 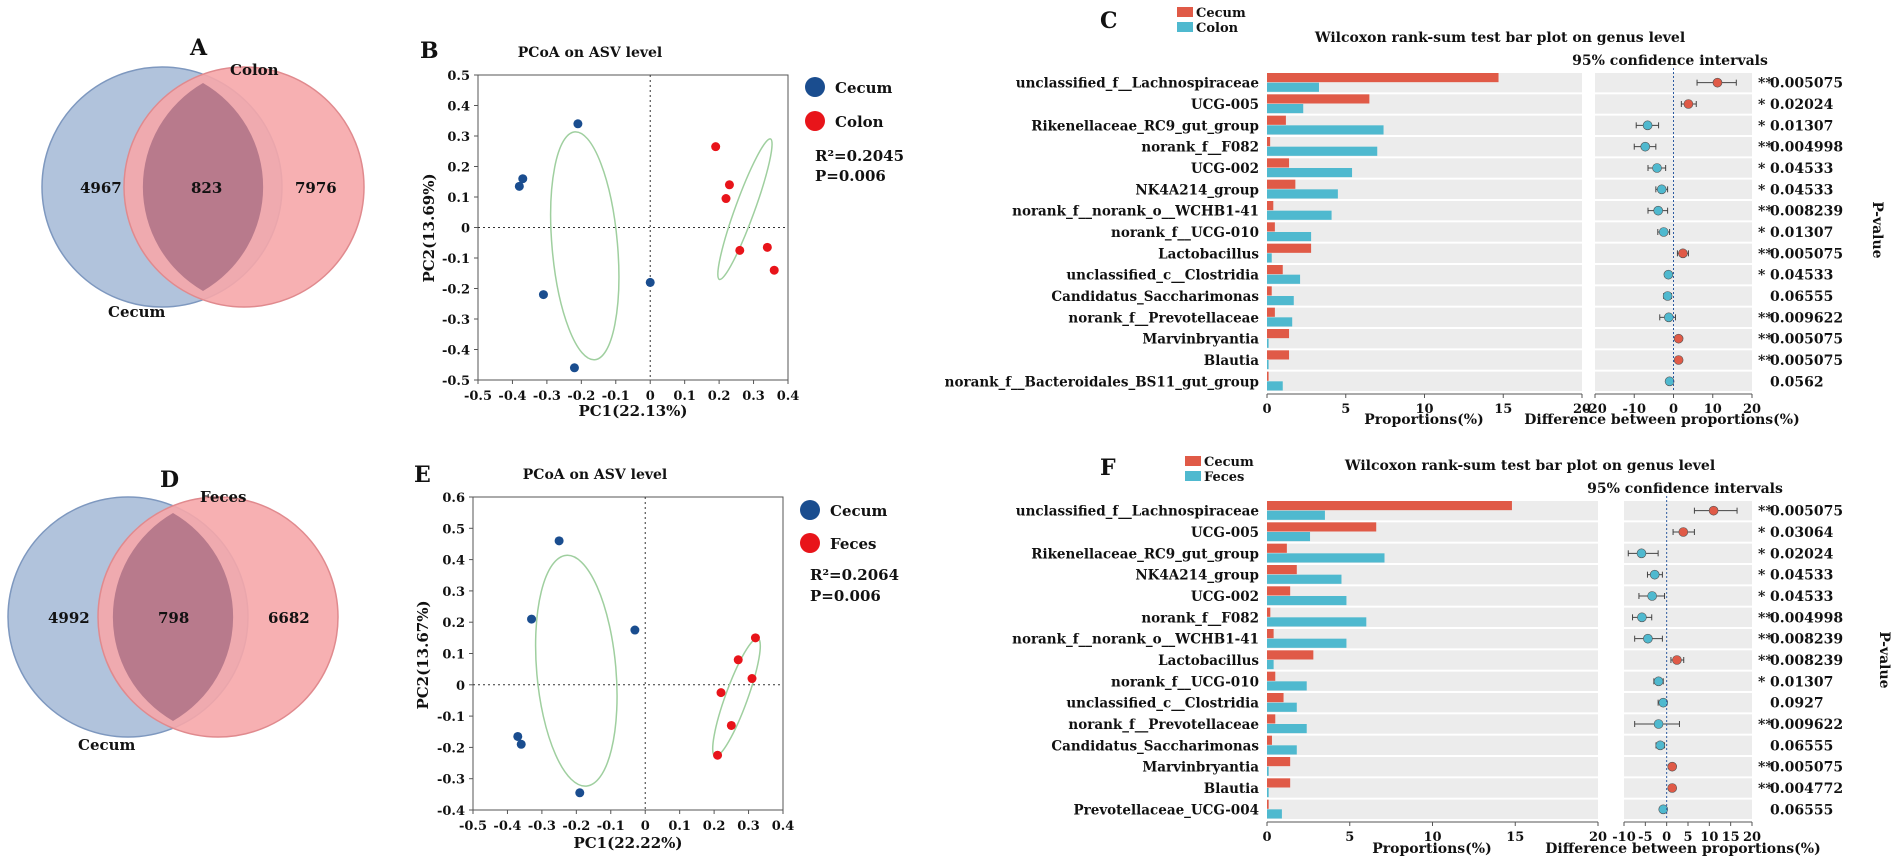 I want to click on panel-letter: E, so click(x=422, y=475).